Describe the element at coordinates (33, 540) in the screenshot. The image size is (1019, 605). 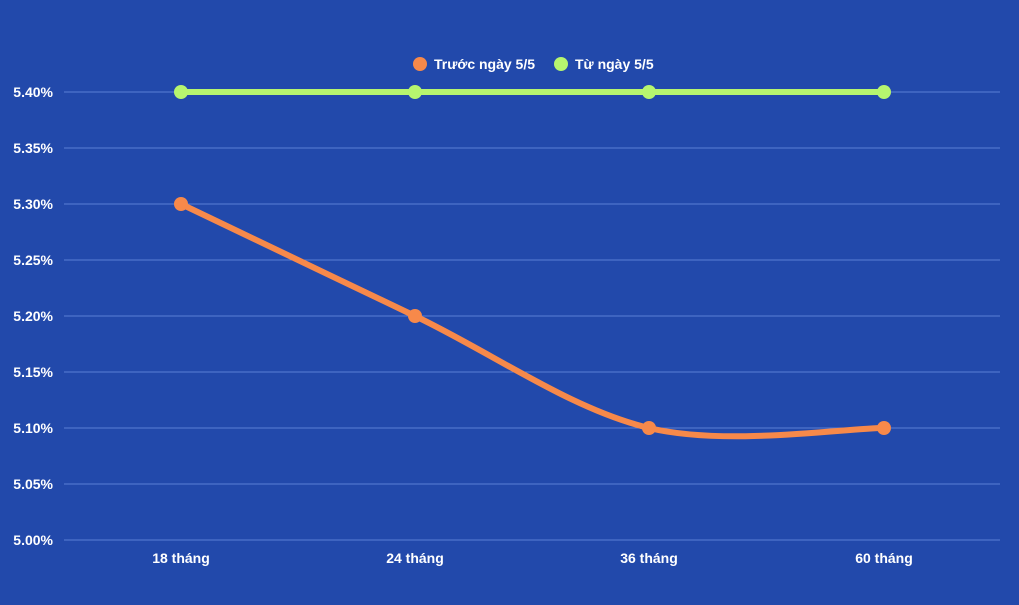
I see `y-tick-label: 5.00%` at that location.